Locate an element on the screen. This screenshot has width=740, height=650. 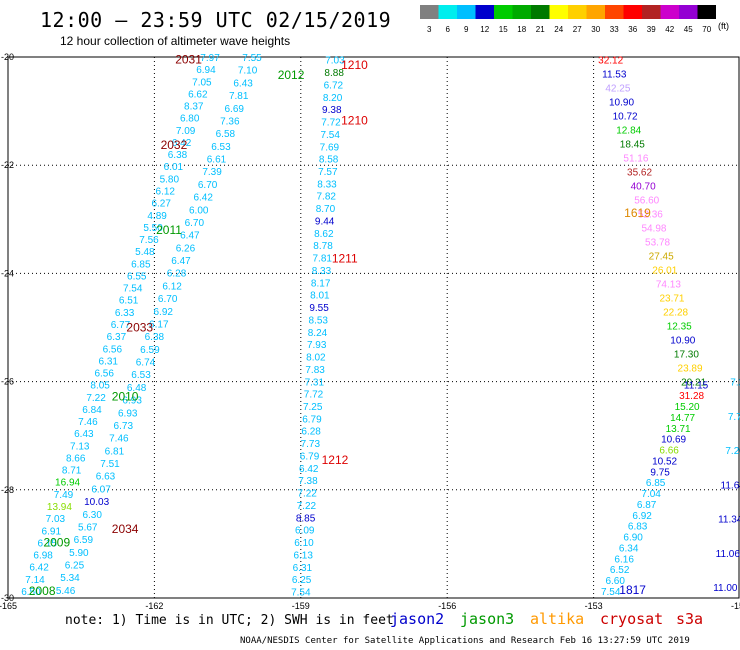
time-label: 1212 is located at coordinates (335, 460).